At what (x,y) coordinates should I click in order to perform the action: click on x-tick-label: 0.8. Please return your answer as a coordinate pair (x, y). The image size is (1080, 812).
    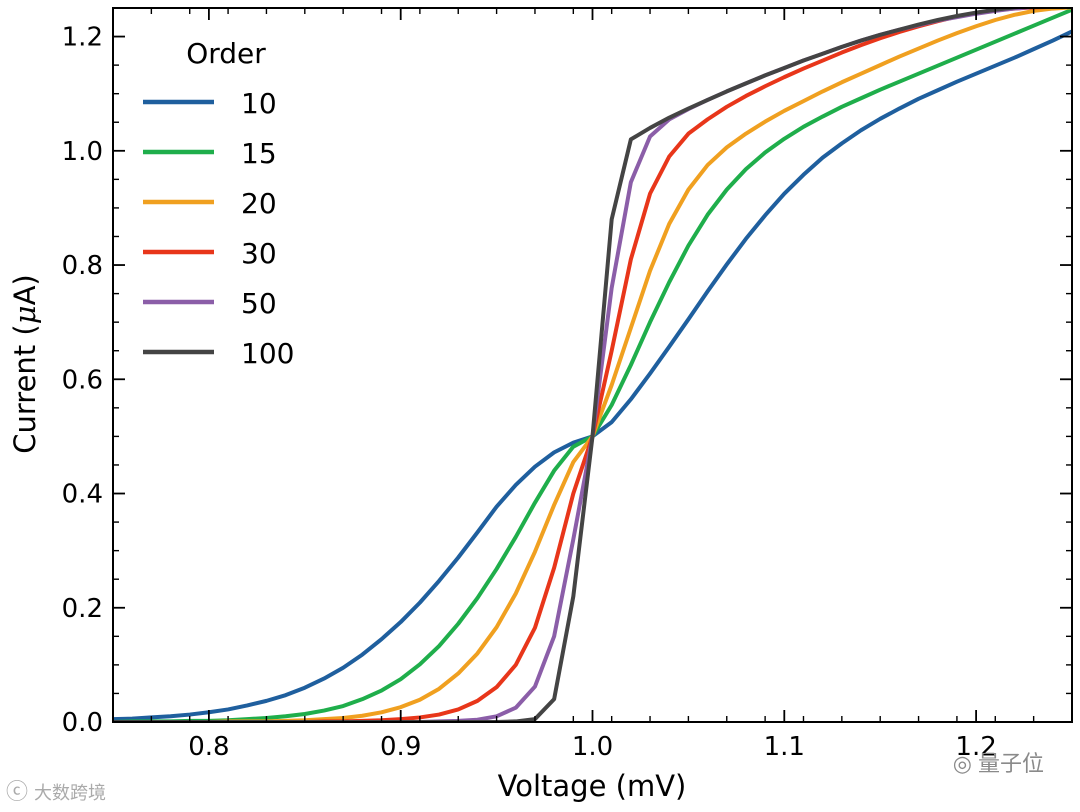
    Looking at the image, I should click on (208, 747).